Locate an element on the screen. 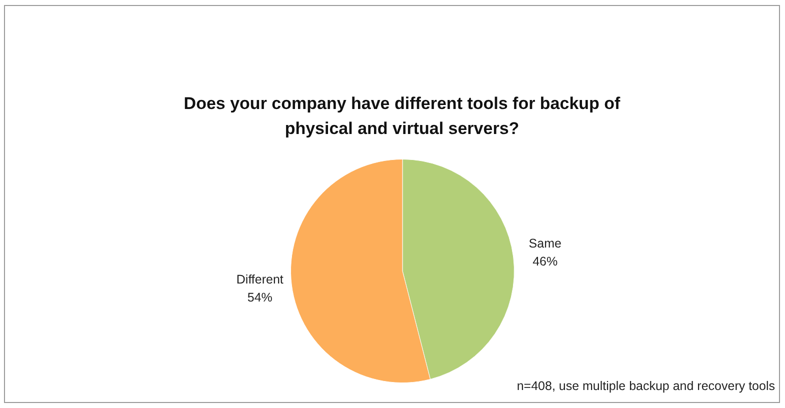 The height and width of the screenshot is (408, 785). data-label: 46% is located at coordinates (545, 261).